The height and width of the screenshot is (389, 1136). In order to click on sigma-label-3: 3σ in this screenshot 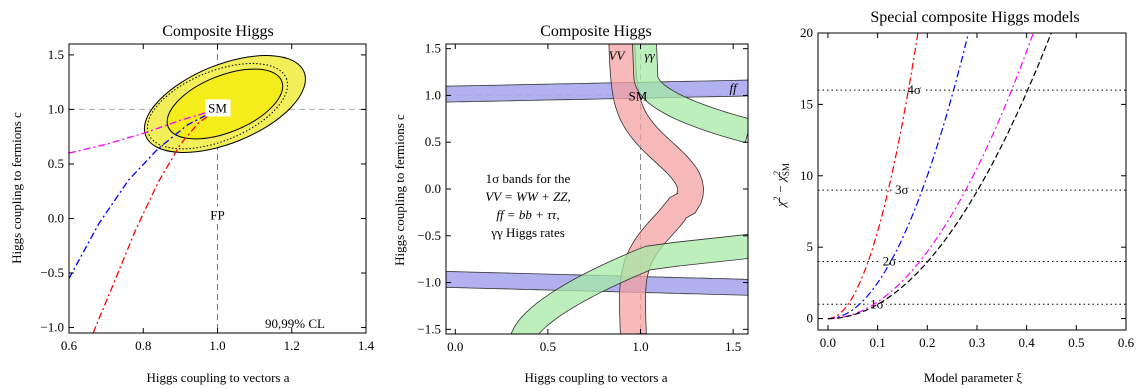, I will do `click(902, 189)`.